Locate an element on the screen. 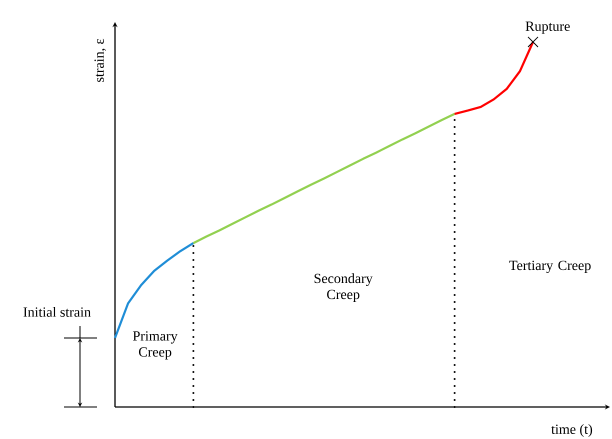  y-axis-title: strain, ε is located at coordinates (100, 60).